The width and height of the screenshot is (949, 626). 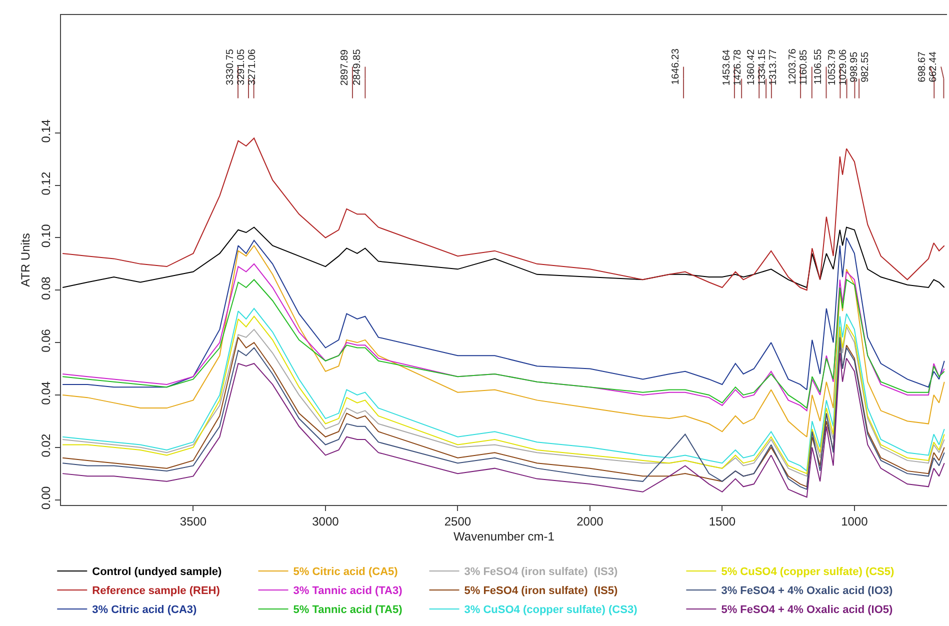 What do you see at coordinates (807, 591) in the screenshot?
I see `legend-label: 3% FeSO4 + 4% Oxalic acid (IO3)` at bounding box center [807, 591].